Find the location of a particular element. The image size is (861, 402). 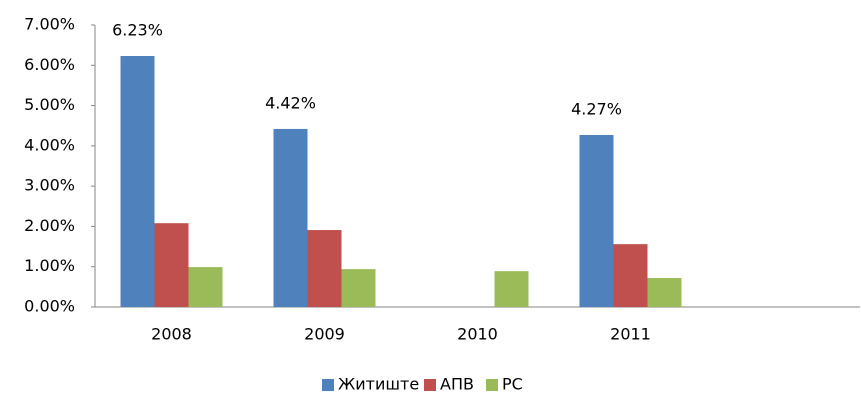

y-tick-label: 3.00% is located at coordinates (49, 185).